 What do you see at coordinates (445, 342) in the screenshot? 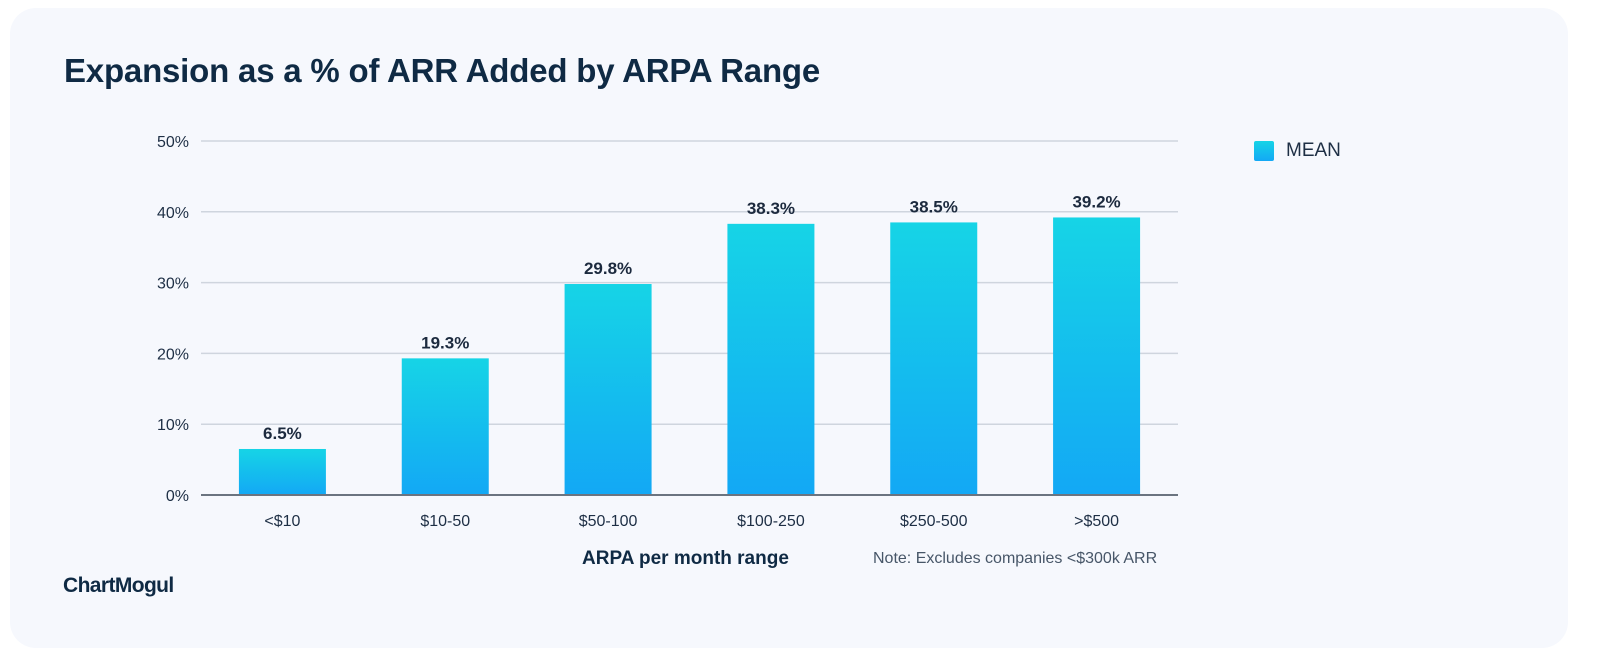
I see `bar-value-label: 19.3%` at bounding box center [445, 342].